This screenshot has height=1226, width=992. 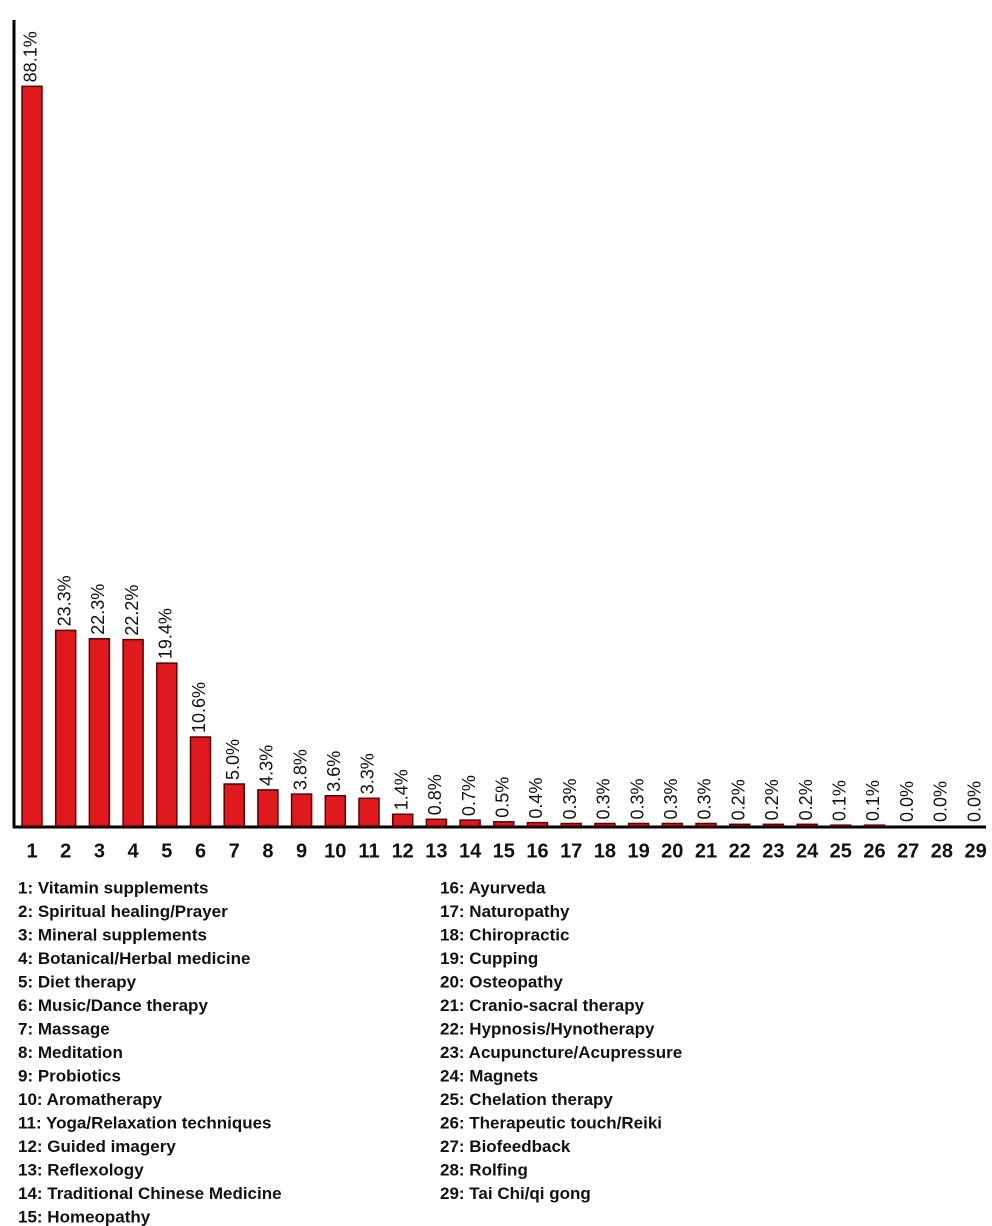 I want to click on x-tick-label: 10, so click(x=335, y=851).